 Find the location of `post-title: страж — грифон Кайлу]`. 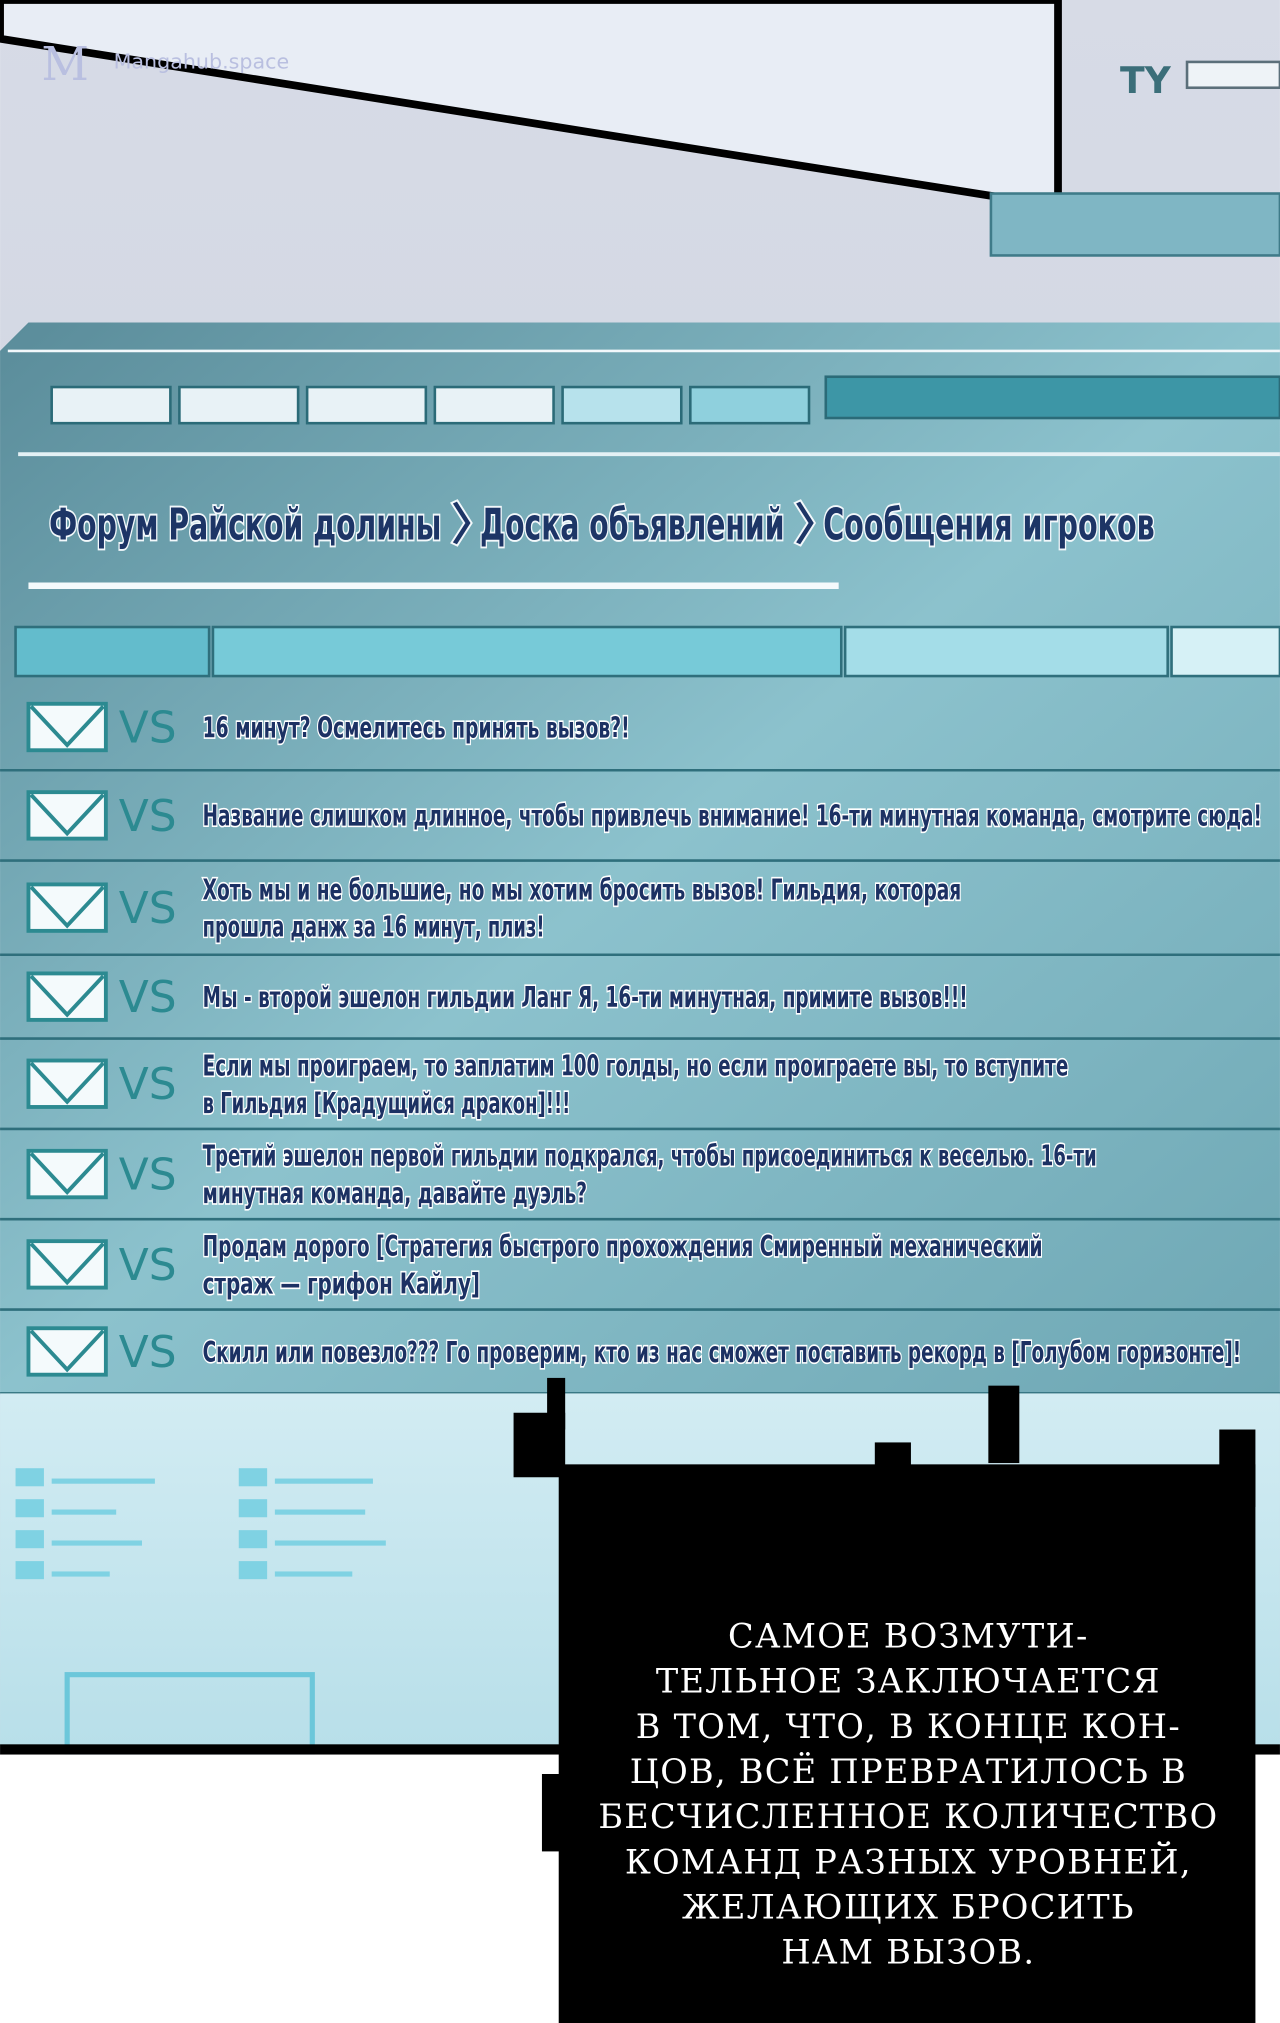

post-title: страж — грифон Кайлу] is located at coordinates (341, 1283).